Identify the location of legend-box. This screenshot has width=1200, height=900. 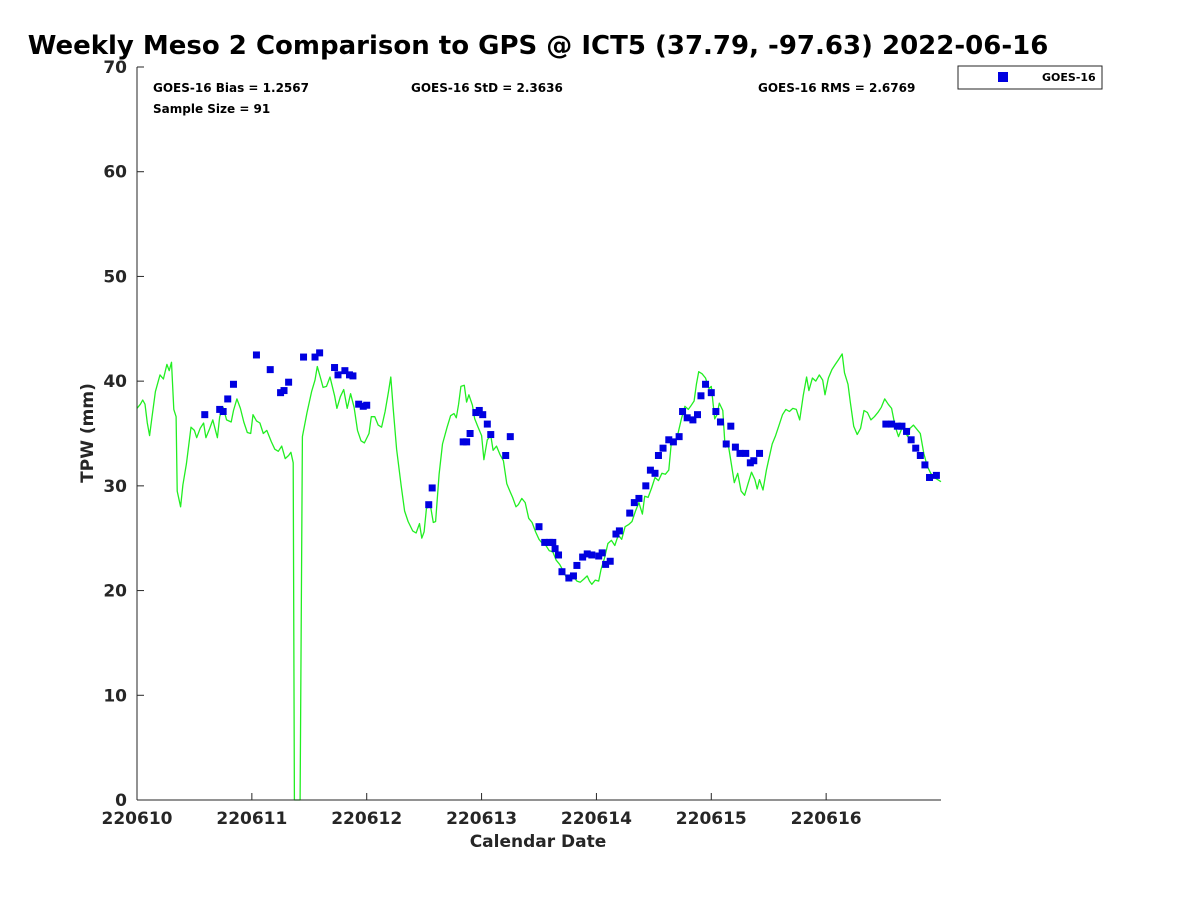
(1030, 77).